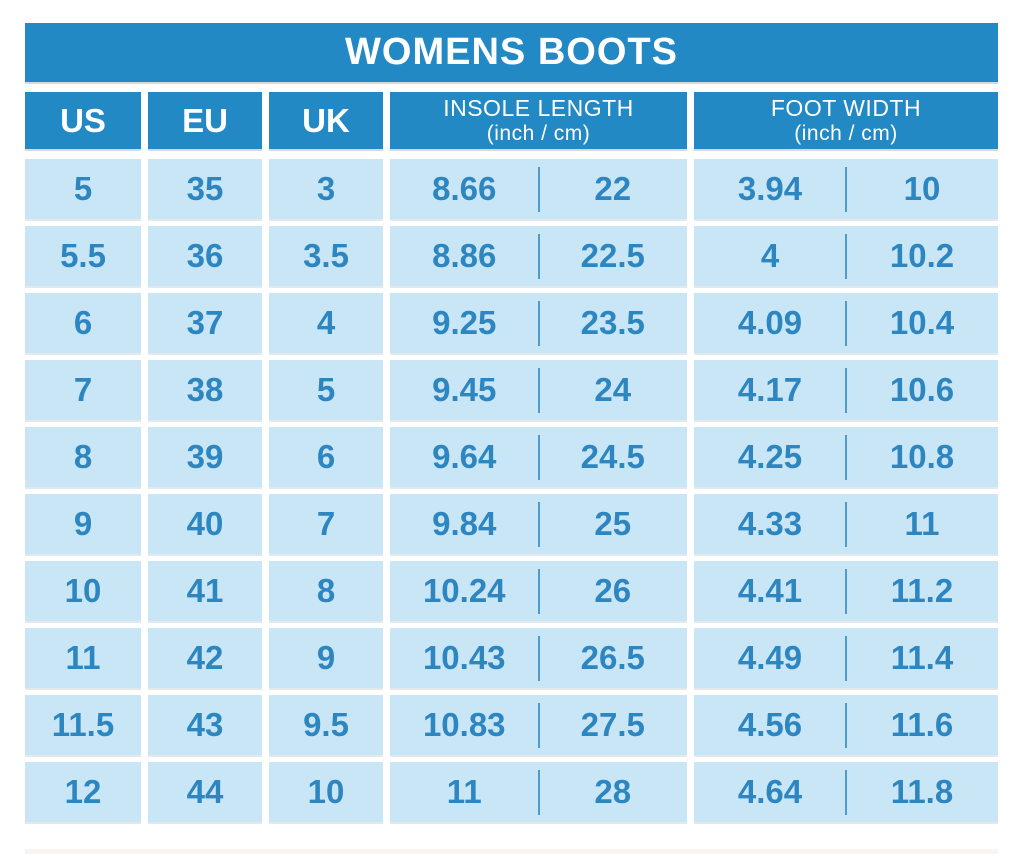 This screenshot has height=856, width=1024. Describe the element at coordinates (846, 107) in the screenshot. I see `column-header-foot-line1: FOOT WIDTH` at that location.